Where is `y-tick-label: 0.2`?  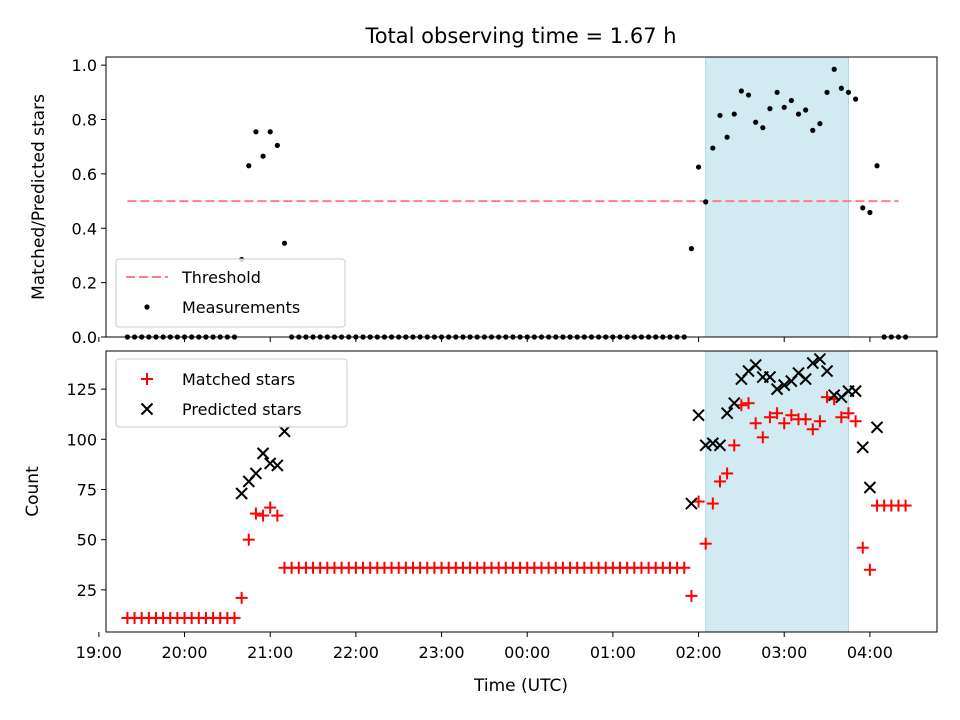
y-tick-label: 0.2 is located at coordinates (84, 283).